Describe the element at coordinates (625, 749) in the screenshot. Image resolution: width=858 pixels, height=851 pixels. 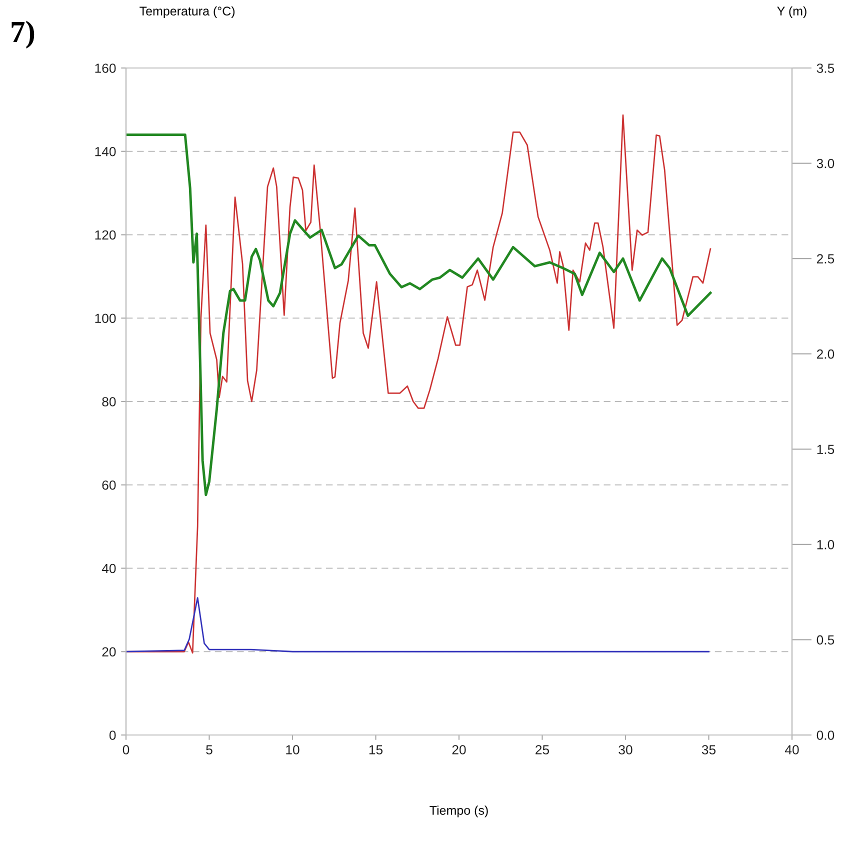
I see `x-tick-label: 30` at that location.